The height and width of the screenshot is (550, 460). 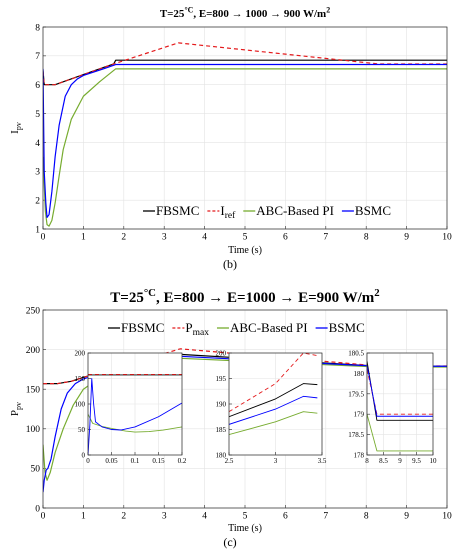 What do you see at coordinates (406, 517) in the screenshot?
I see `main-c-xtick-label: 9` at bounding box center [406, 517].